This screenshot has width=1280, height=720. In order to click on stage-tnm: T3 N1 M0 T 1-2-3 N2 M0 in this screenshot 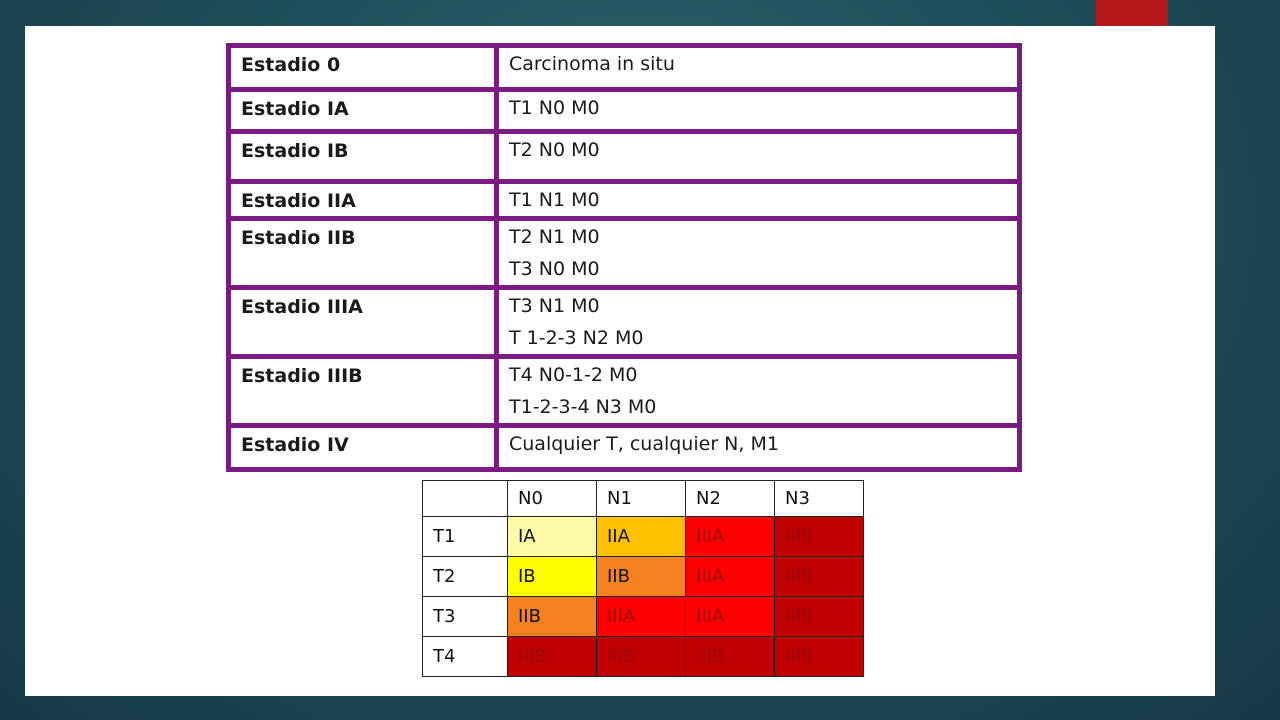, I will do `click(758, 322)`.